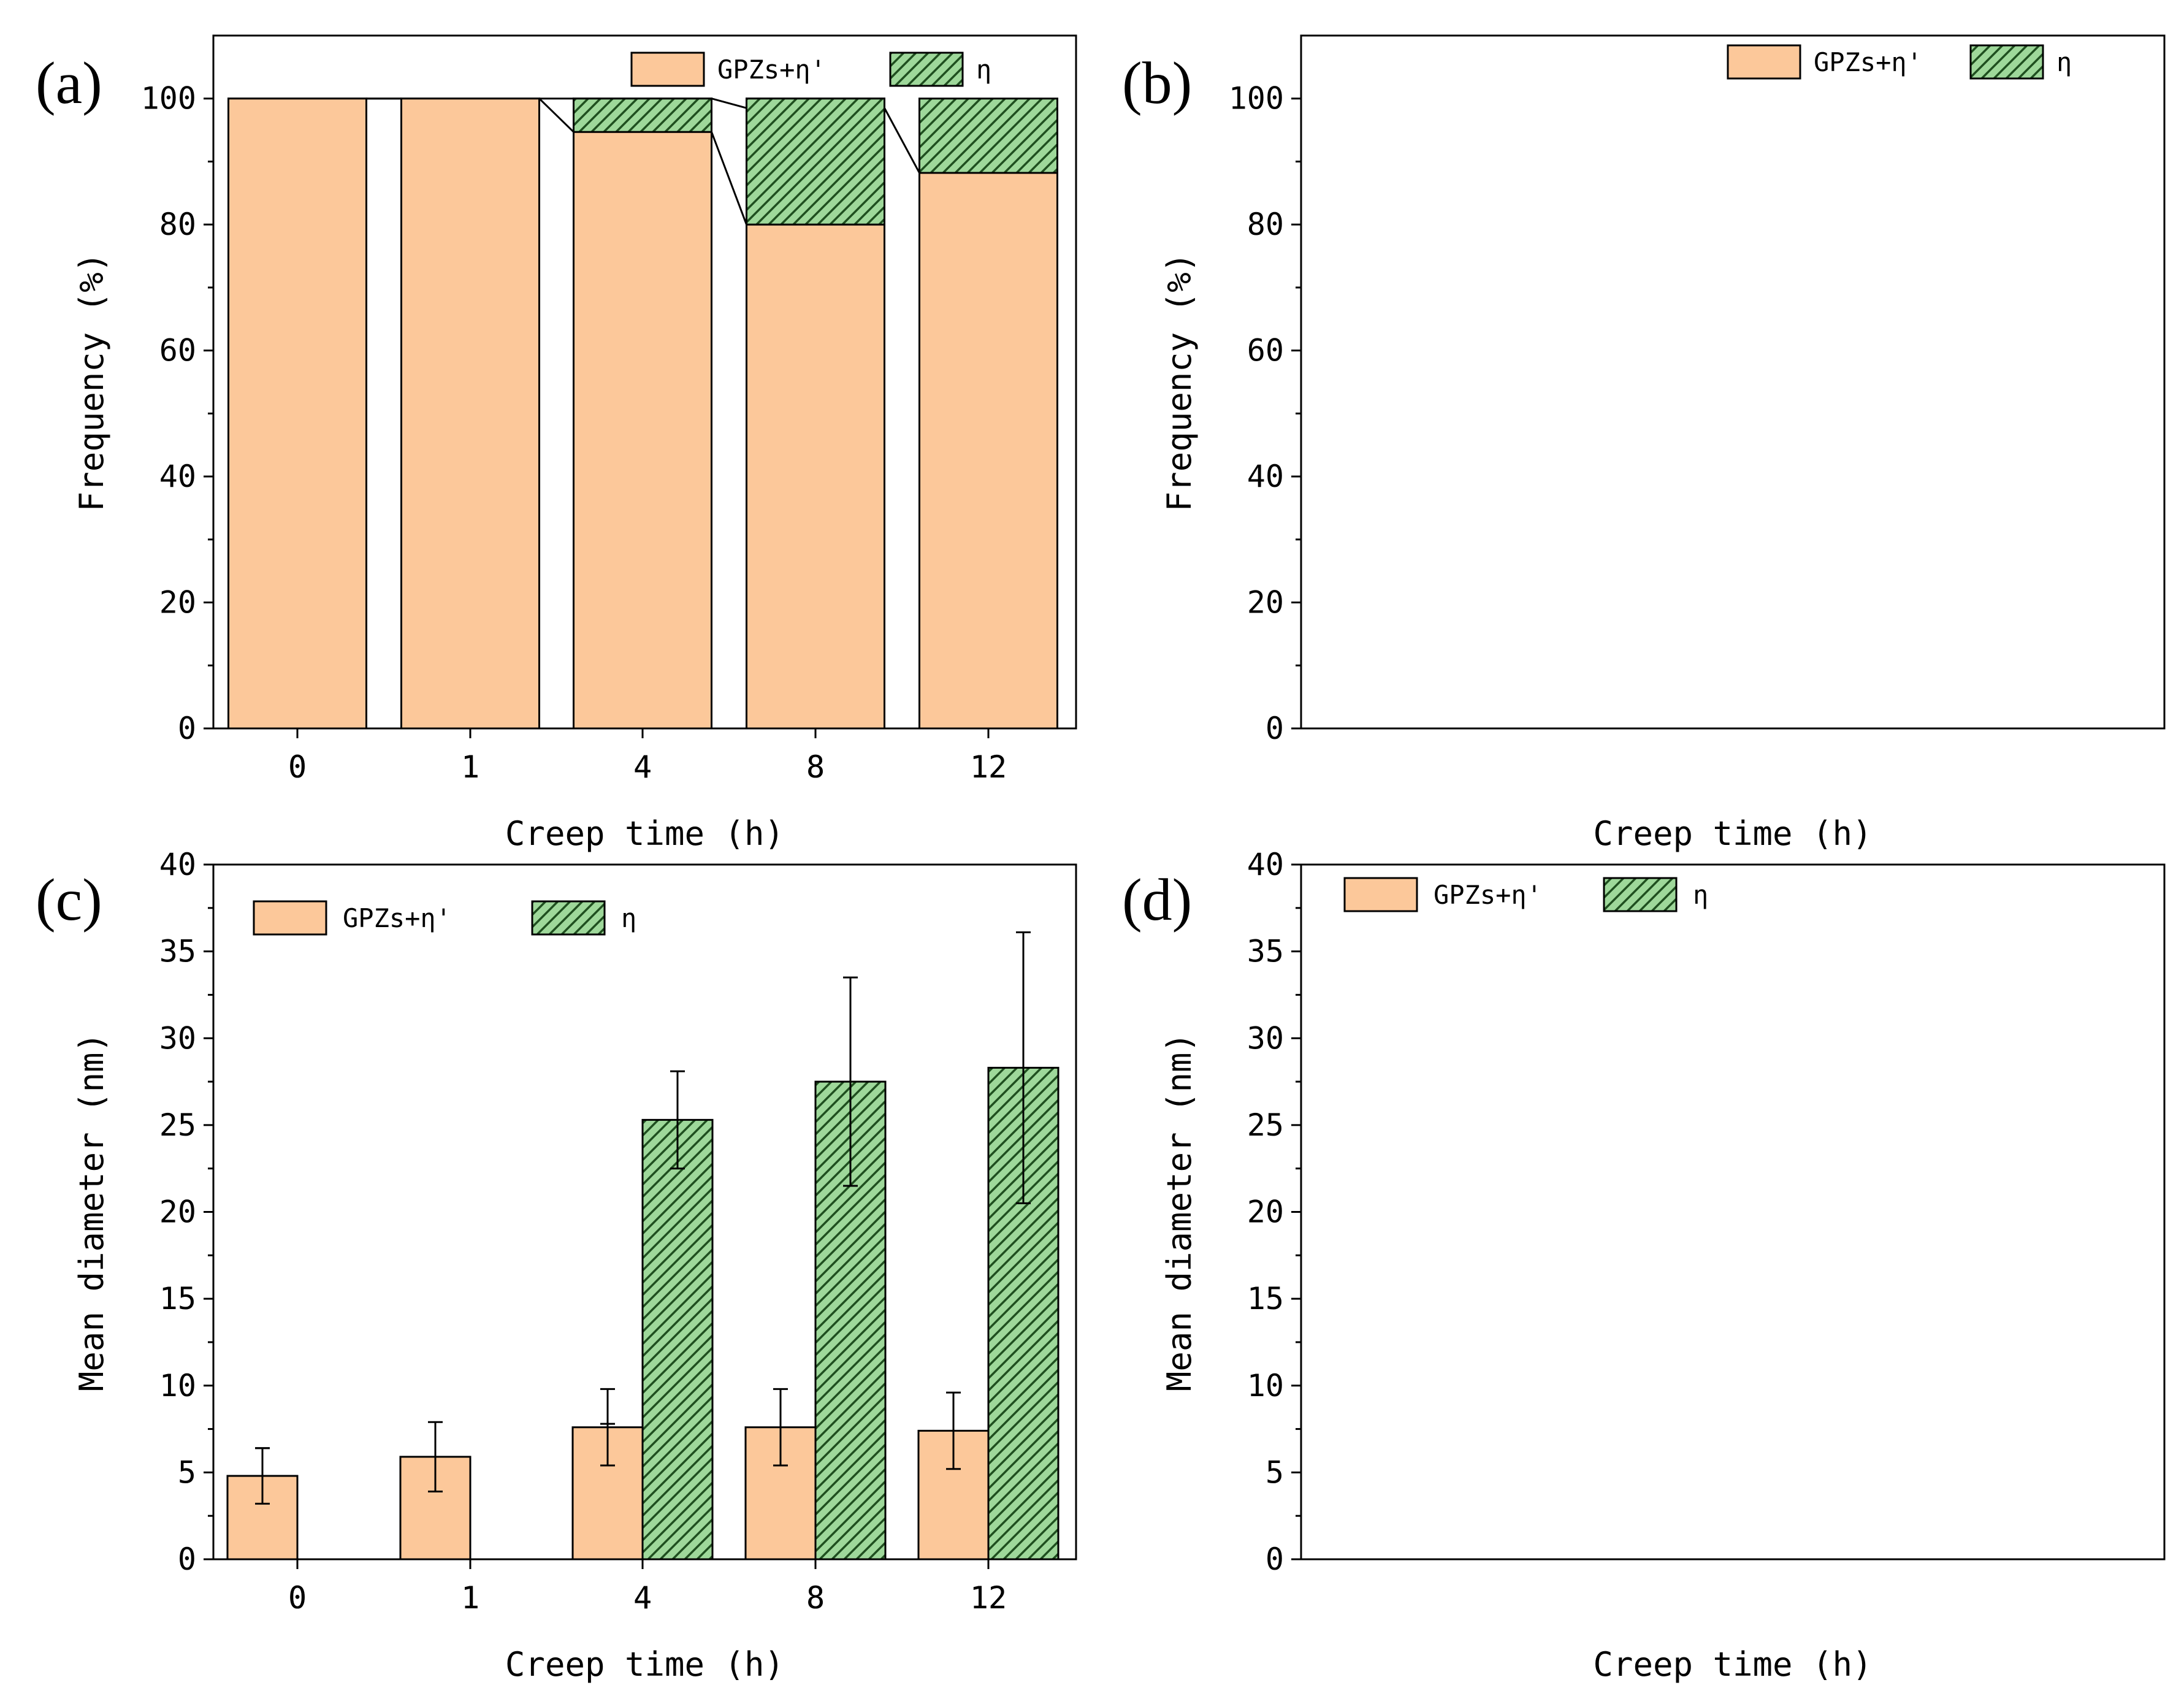 This screenshot has height=1696, width=2184. I want to click on panel-label: (a), so click(69, 83).